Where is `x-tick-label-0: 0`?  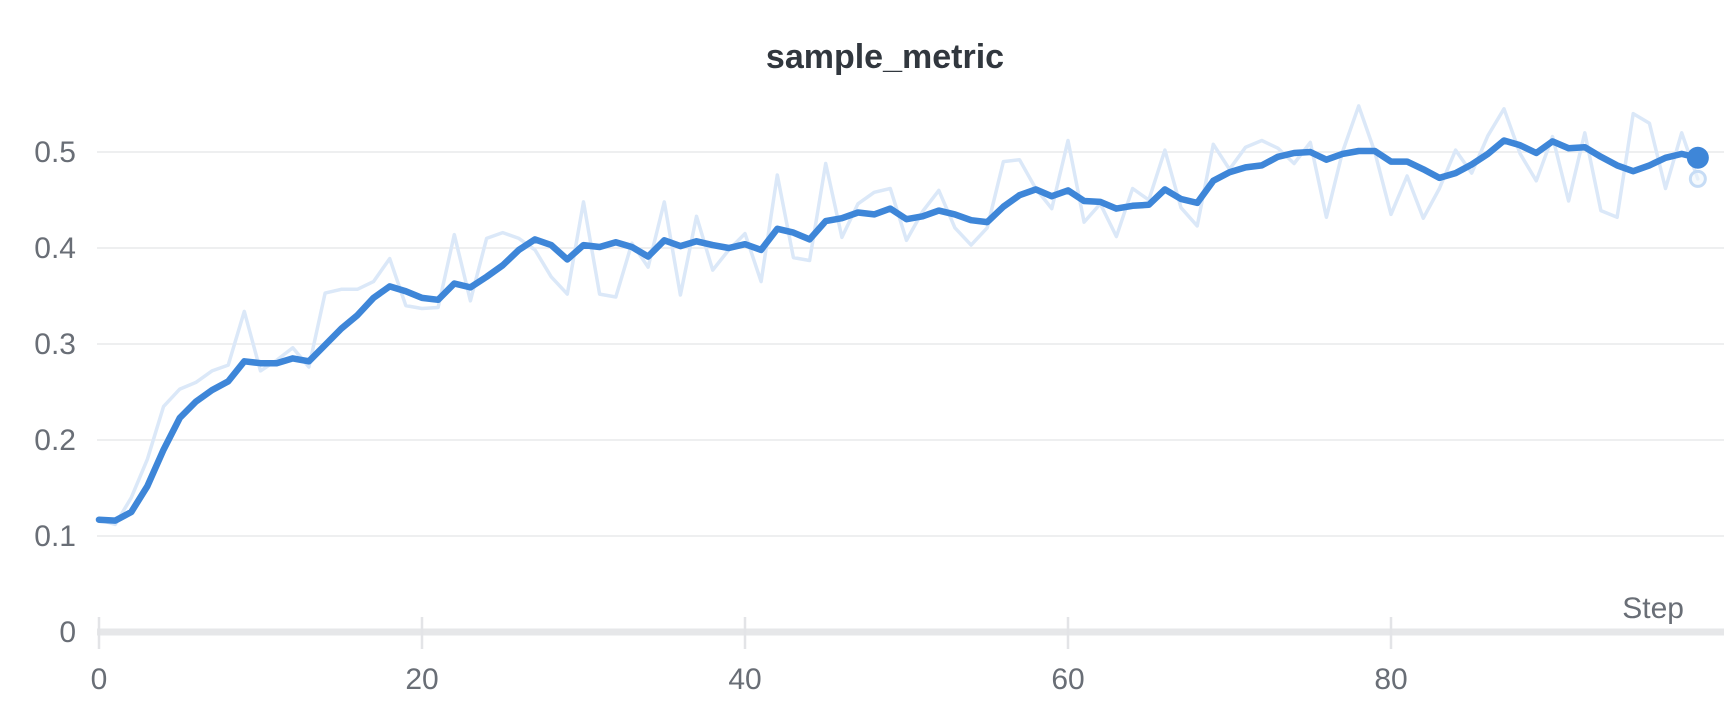 x-tick-label-0: 0 is located at coordinates (99, 679).